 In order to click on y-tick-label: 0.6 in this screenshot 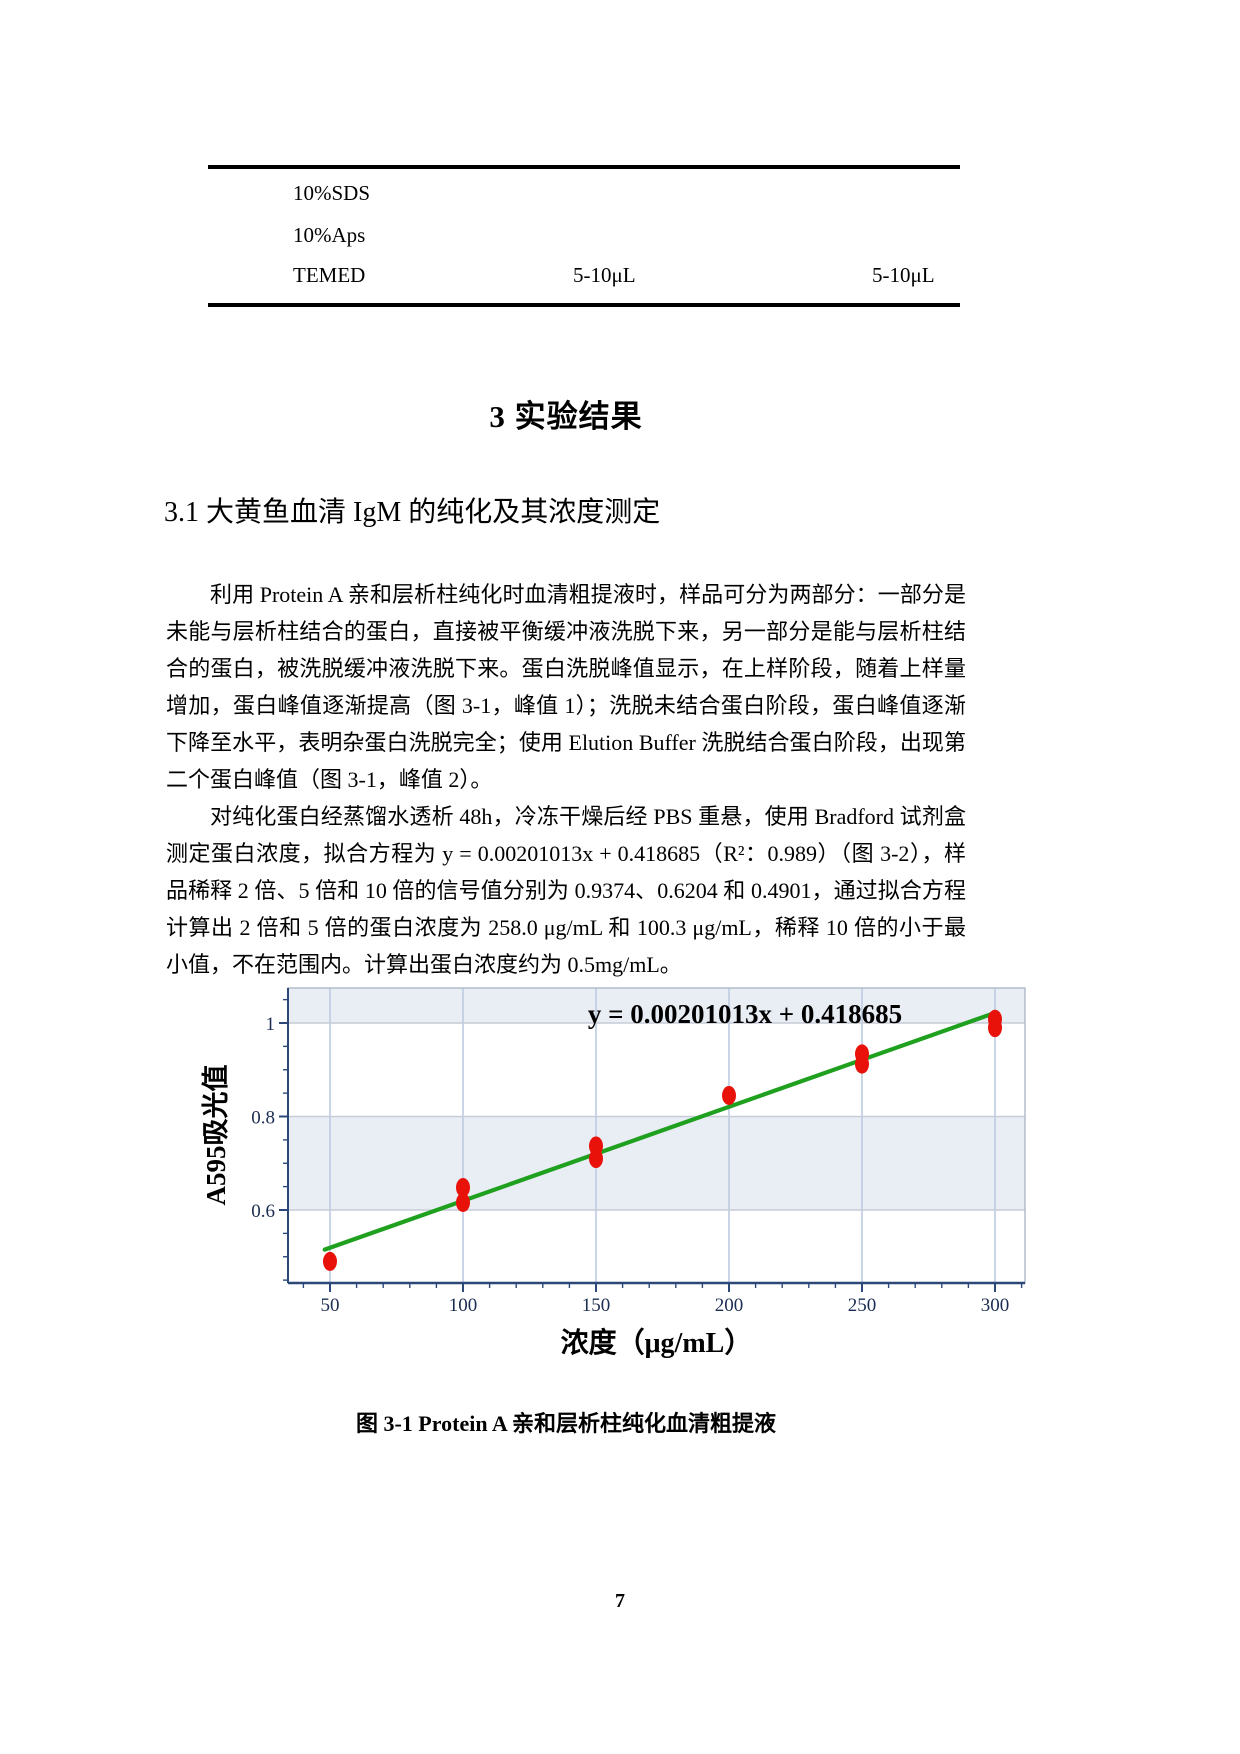, I will do `click(263, 1211)`.